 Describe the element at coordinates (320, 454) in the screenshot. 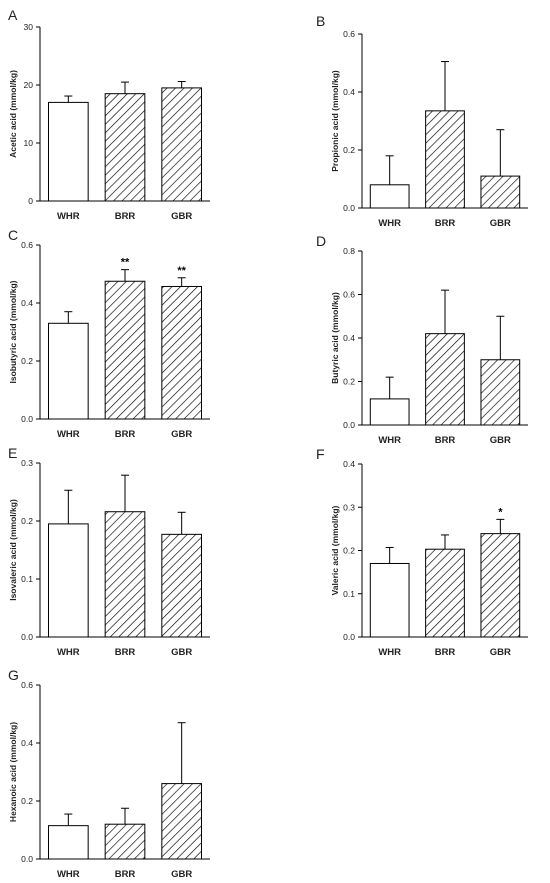

I see `panel-label: F` at that location.